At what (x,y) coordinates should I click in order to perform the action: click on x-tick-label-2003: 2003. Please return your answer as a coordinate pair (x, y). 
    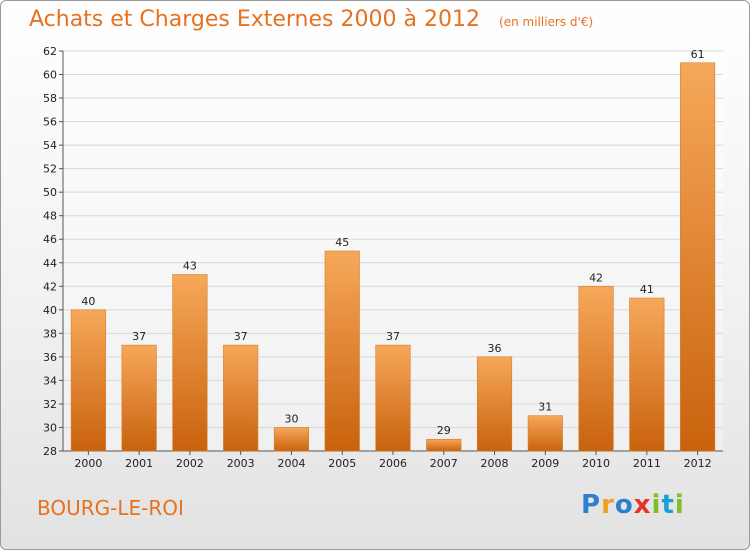
    Looking at the image, I should click on (241, 463).